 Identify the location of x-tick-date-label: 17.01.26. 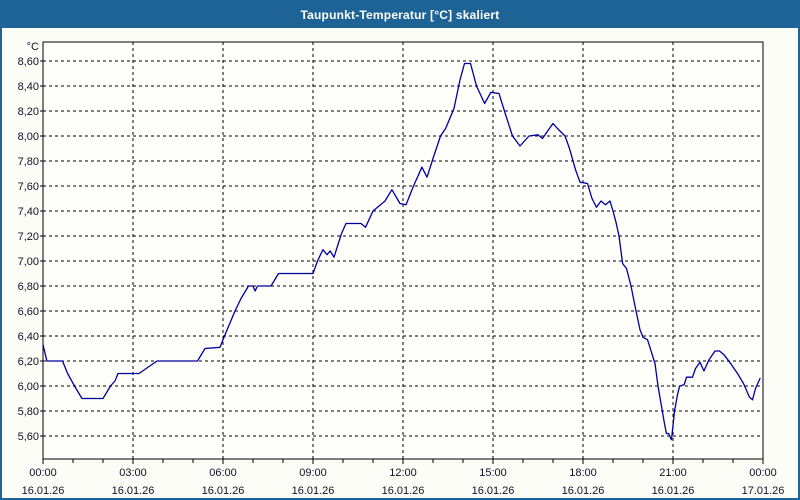
(763, 491).